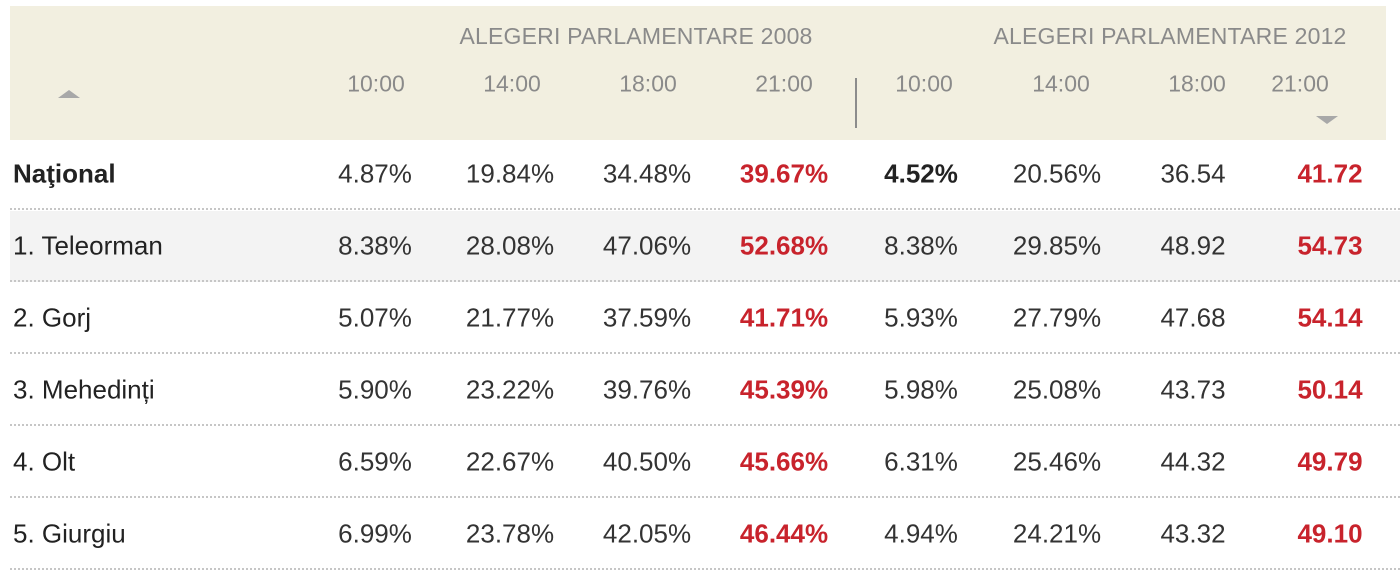 The image size is (1400, 576). Describe the element at coordinates (1327, 120) in the screenshot. I see `sort-down-icon` at that location.